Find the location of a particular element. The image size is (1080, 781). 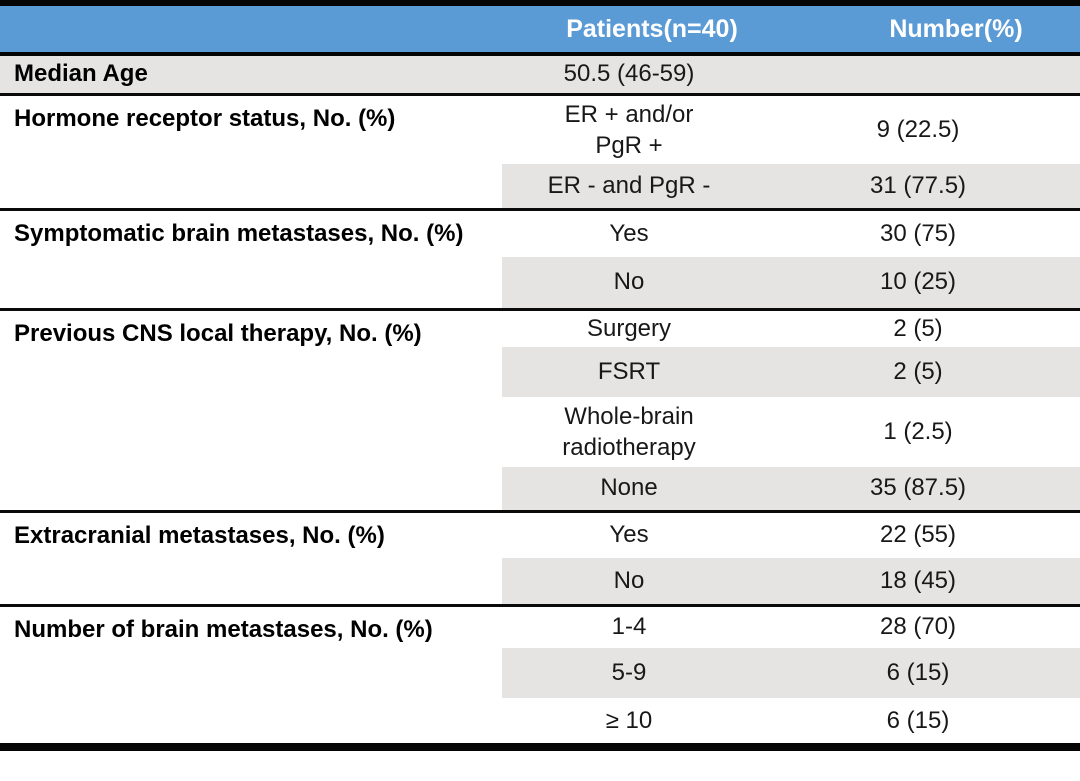

row-fsrt: FSRT 2 (5) is located at coordinates (540, 372).